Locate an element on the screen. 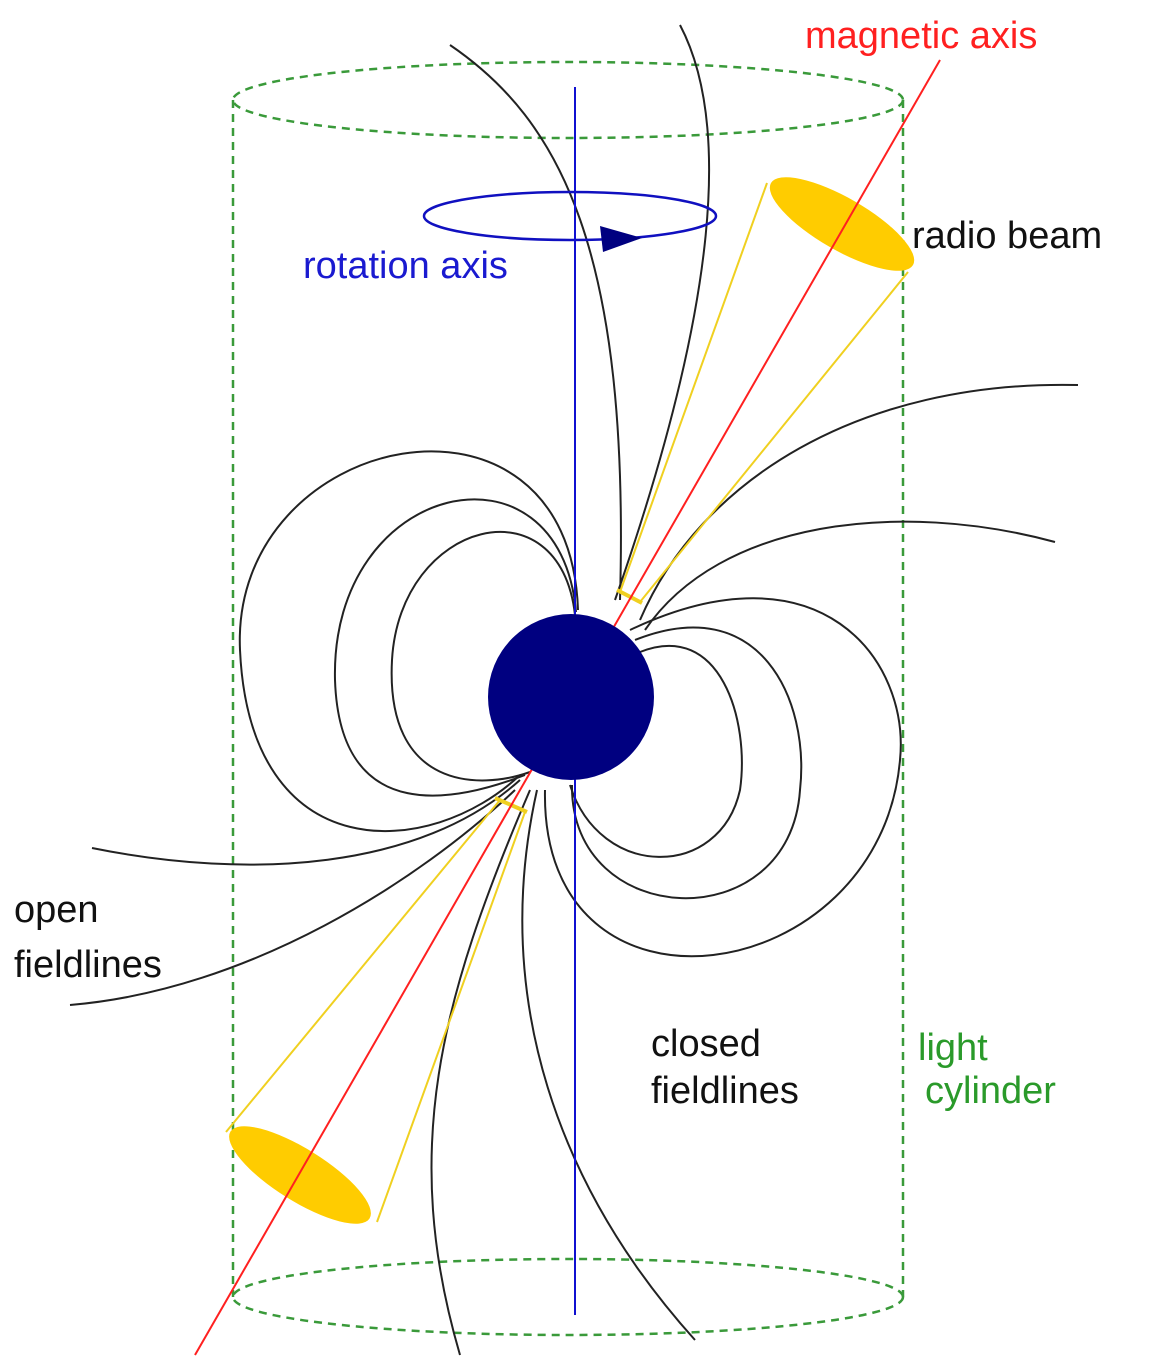 This screenshot has width=1162, height=1359. rotation-axis-label: rotation axis is located at coordinates (405, 266).